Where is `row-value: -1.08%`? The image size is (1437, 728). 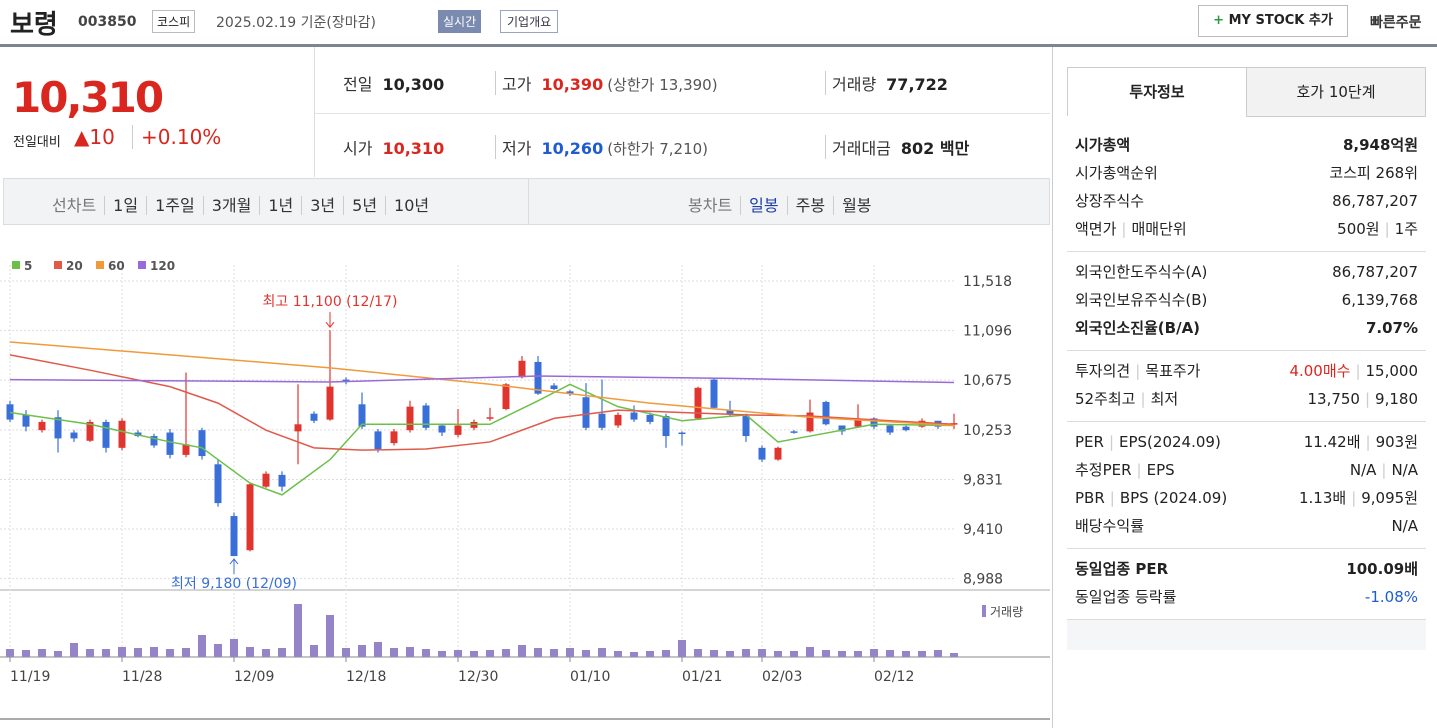 row-value: -1.08% is located at coordinates (1391, 597).